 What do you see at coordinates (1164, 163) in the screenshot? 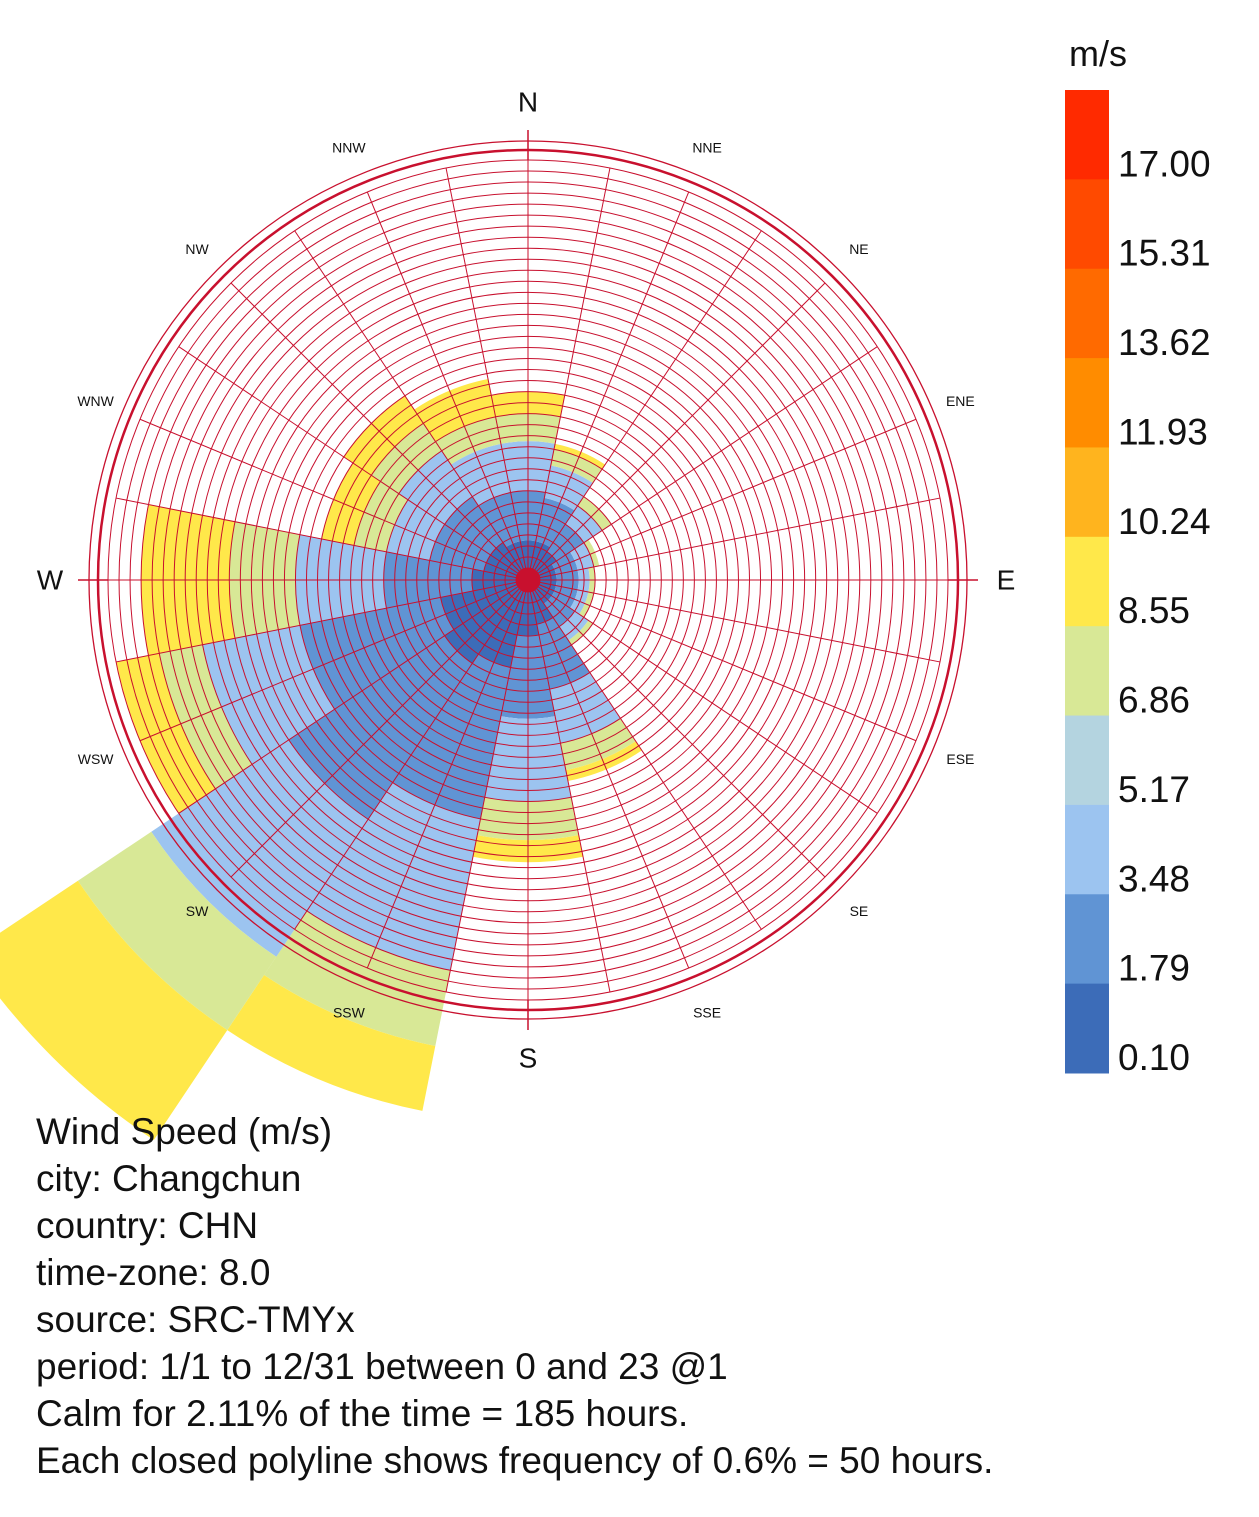
I see `legend-tick-label: 17.00` at bounding box center [1164, 163].